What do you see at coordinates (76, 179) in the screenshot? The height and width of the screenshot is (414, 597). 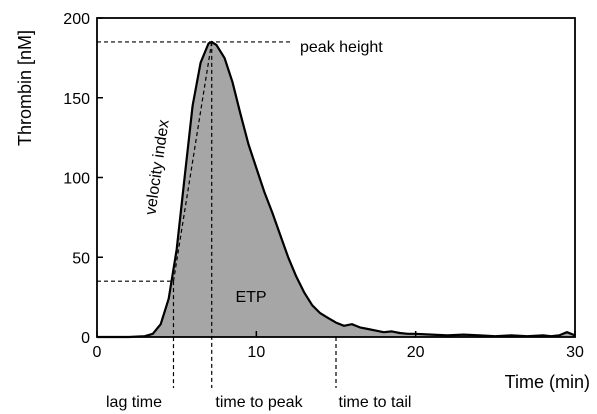 I see `y-tick-label: 100` at bounding box center [76, 179].